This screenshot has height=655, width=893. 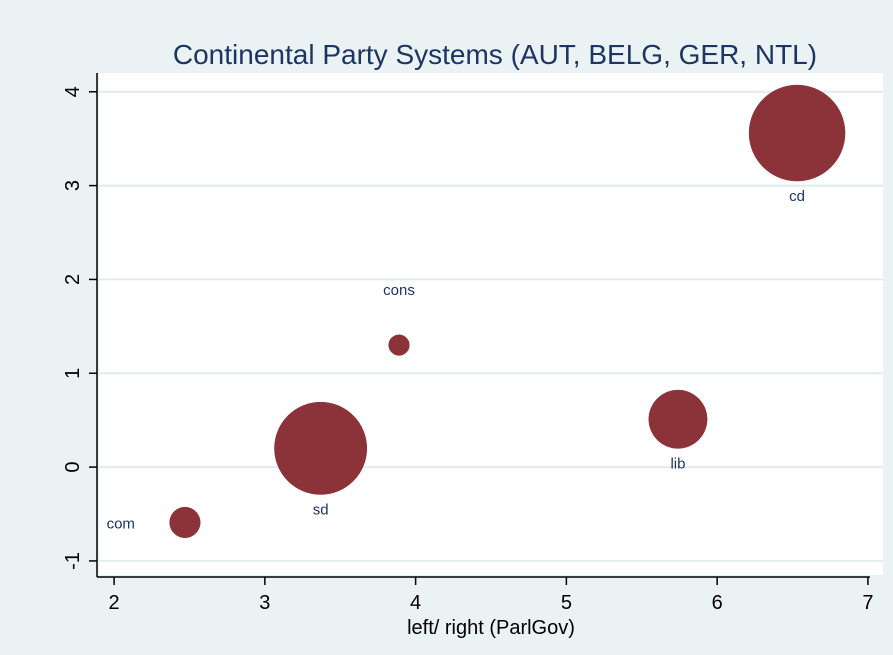 What do you see at coordinates (678, 419) in the screenshot?
I see `bubble-lib` at bounding box center [678, 419].